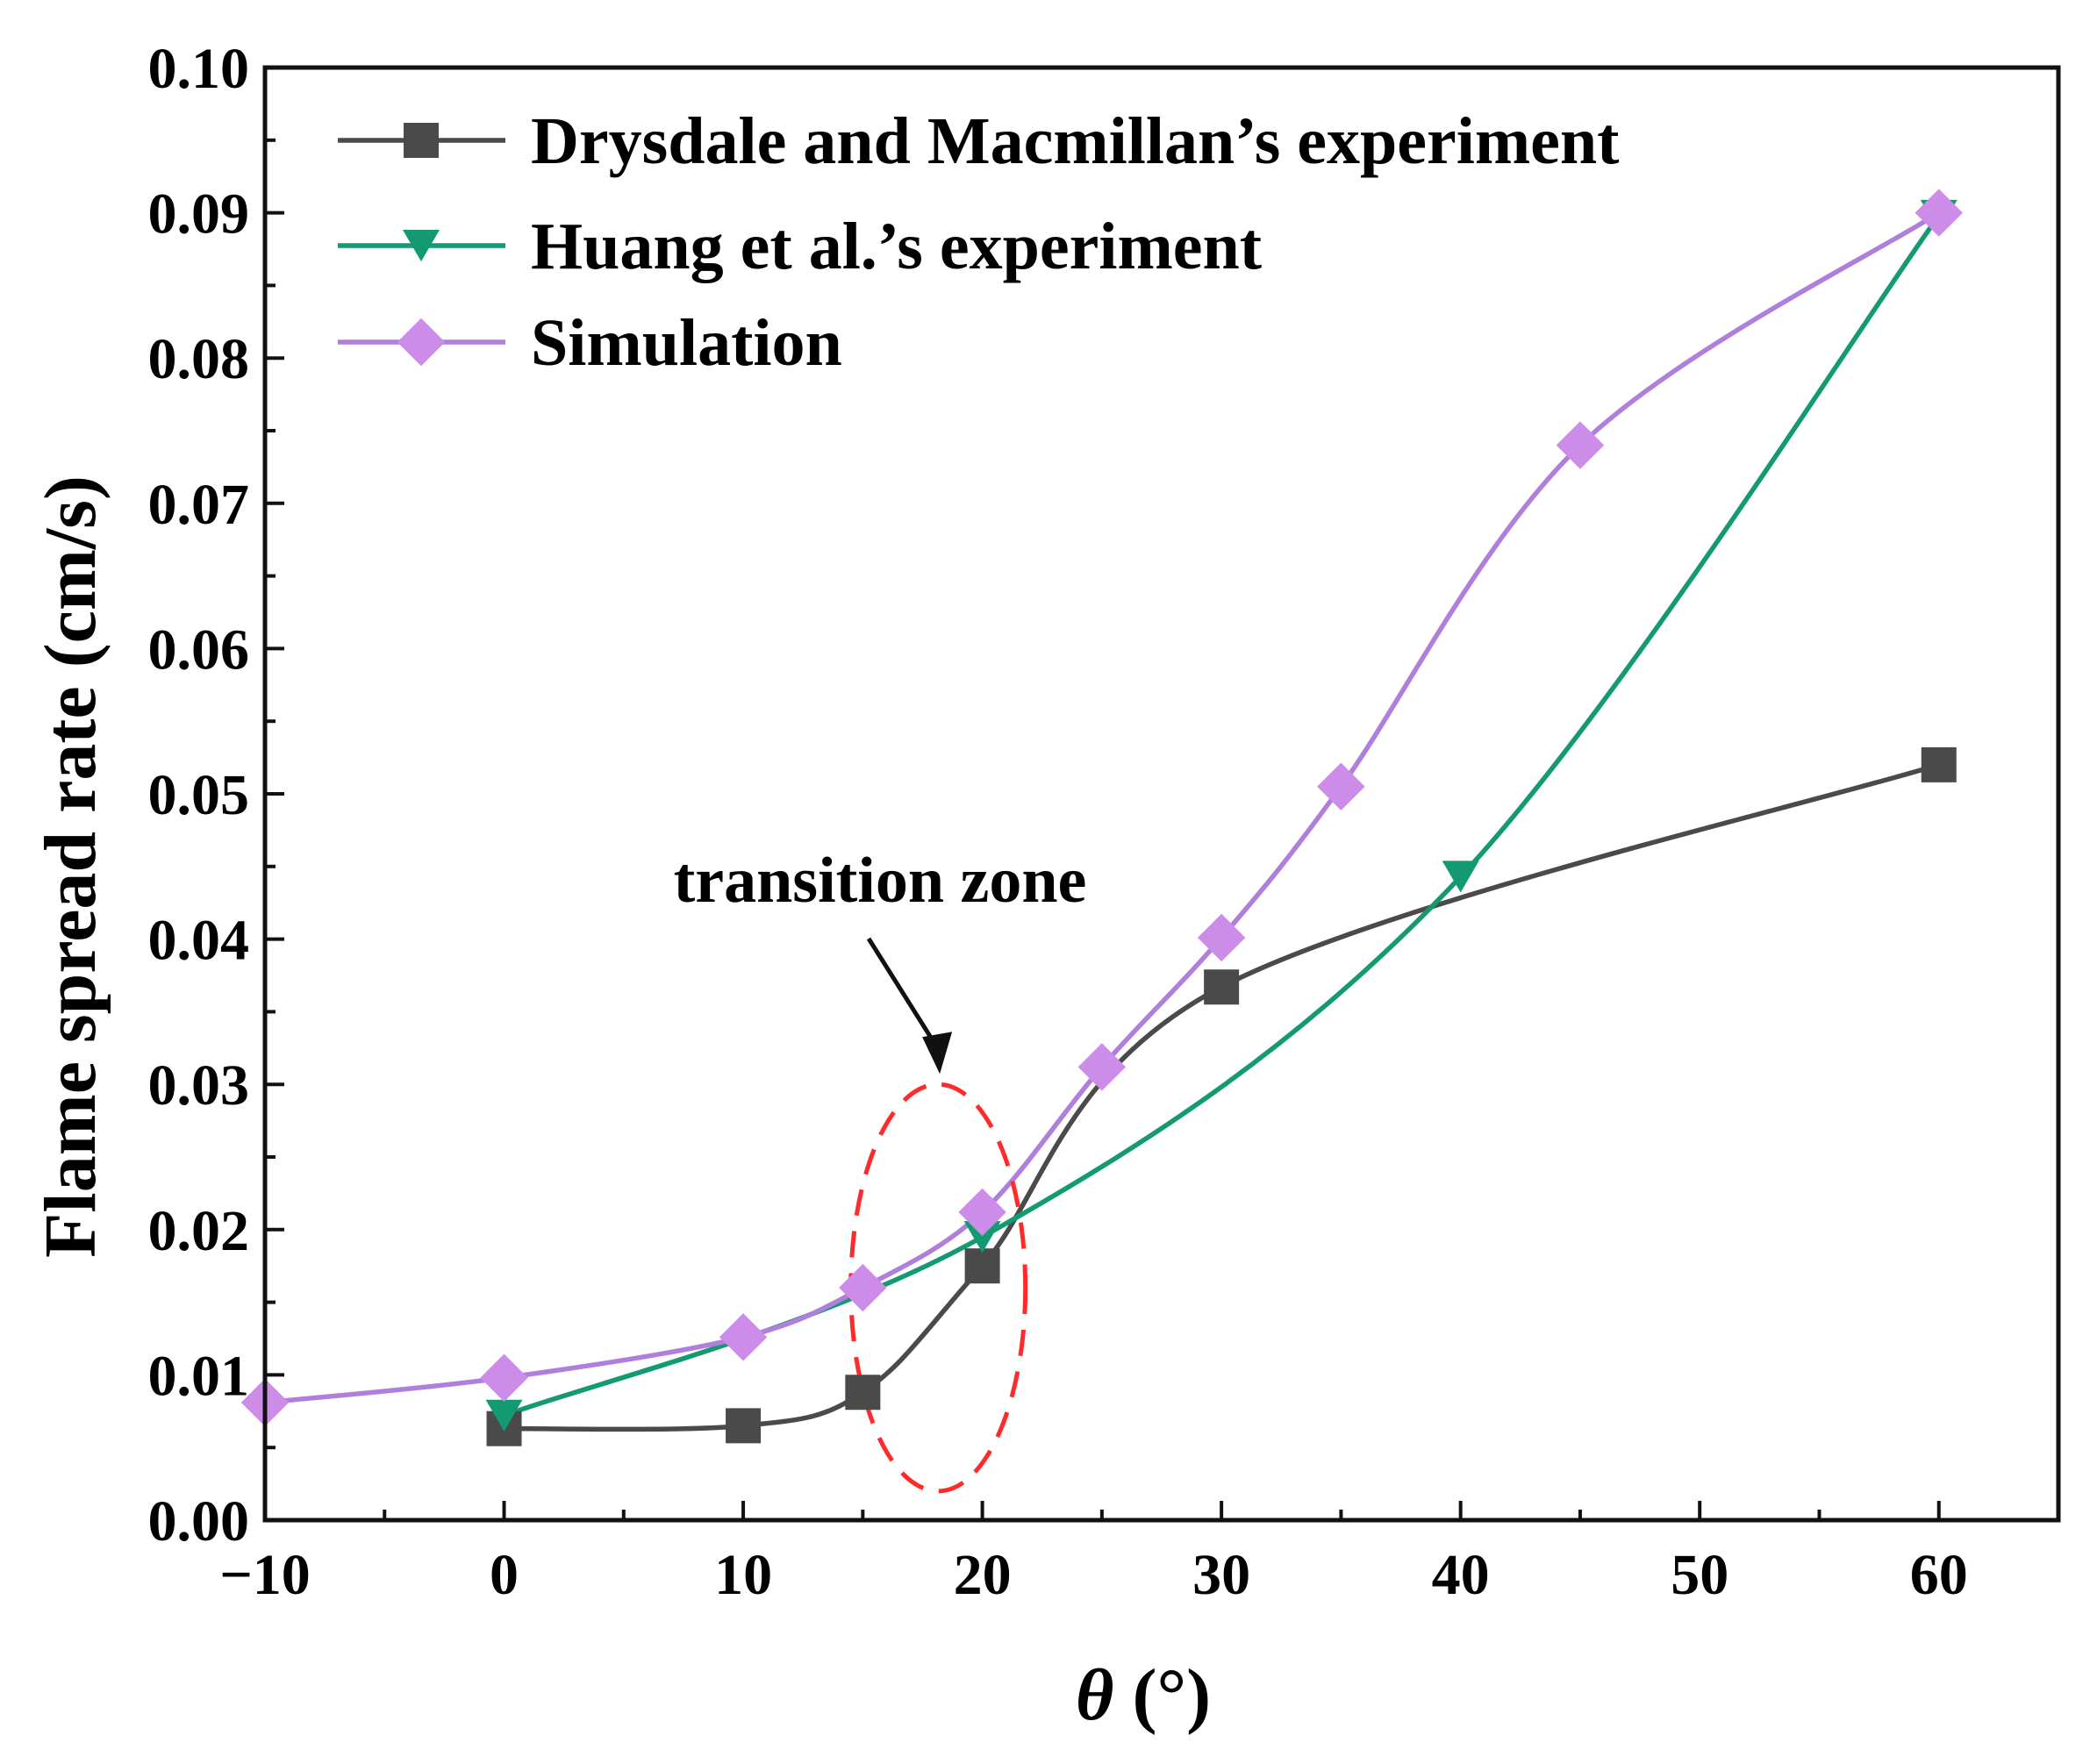 The width and height of the screenshot is (2090, 1764). I want to click on x-tick-label: 60, so click(1939, 1575).